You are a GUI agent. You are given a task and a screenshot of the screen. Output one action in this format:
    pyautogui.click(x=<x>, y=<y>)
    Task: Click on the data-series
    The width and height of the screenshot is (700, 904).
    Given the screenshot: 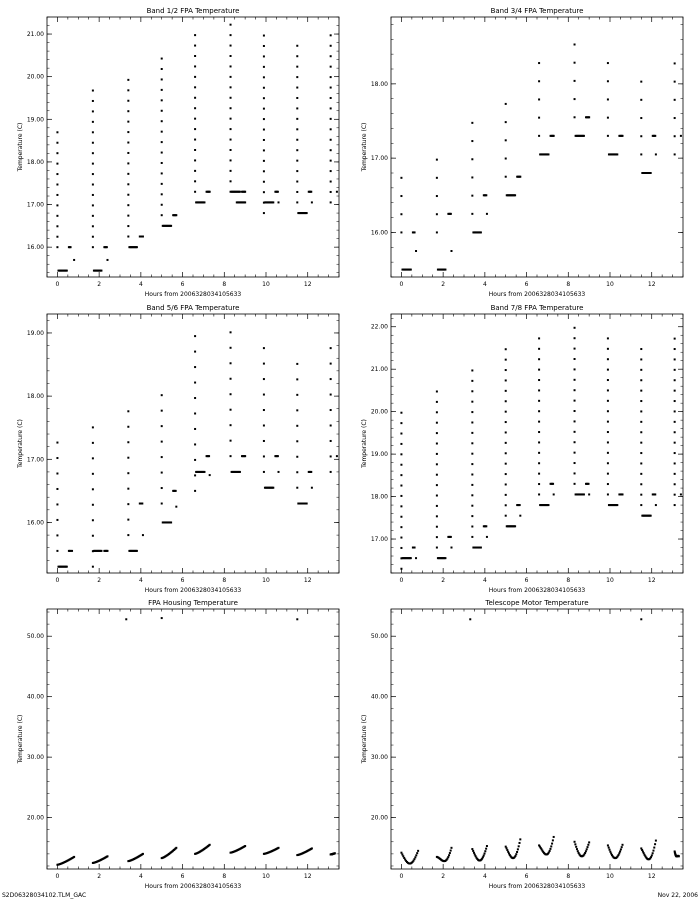 What is the action you would take?
    pyautogui.click(x=197, y=147)
    